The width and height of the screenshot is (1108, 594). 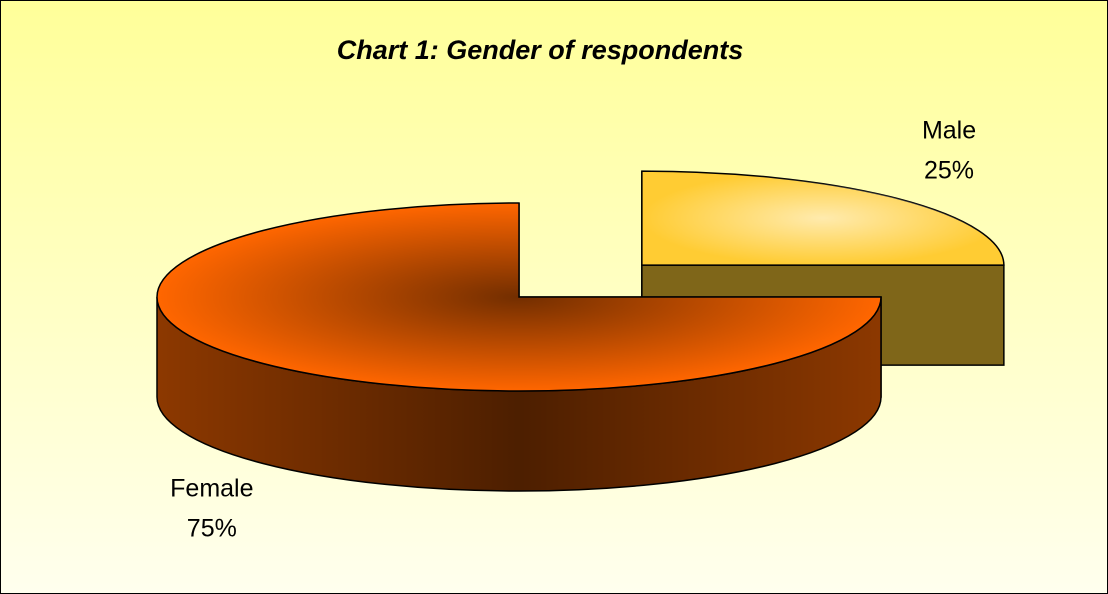 I want to click on slice-top-shade, so click(x=822, y=218).